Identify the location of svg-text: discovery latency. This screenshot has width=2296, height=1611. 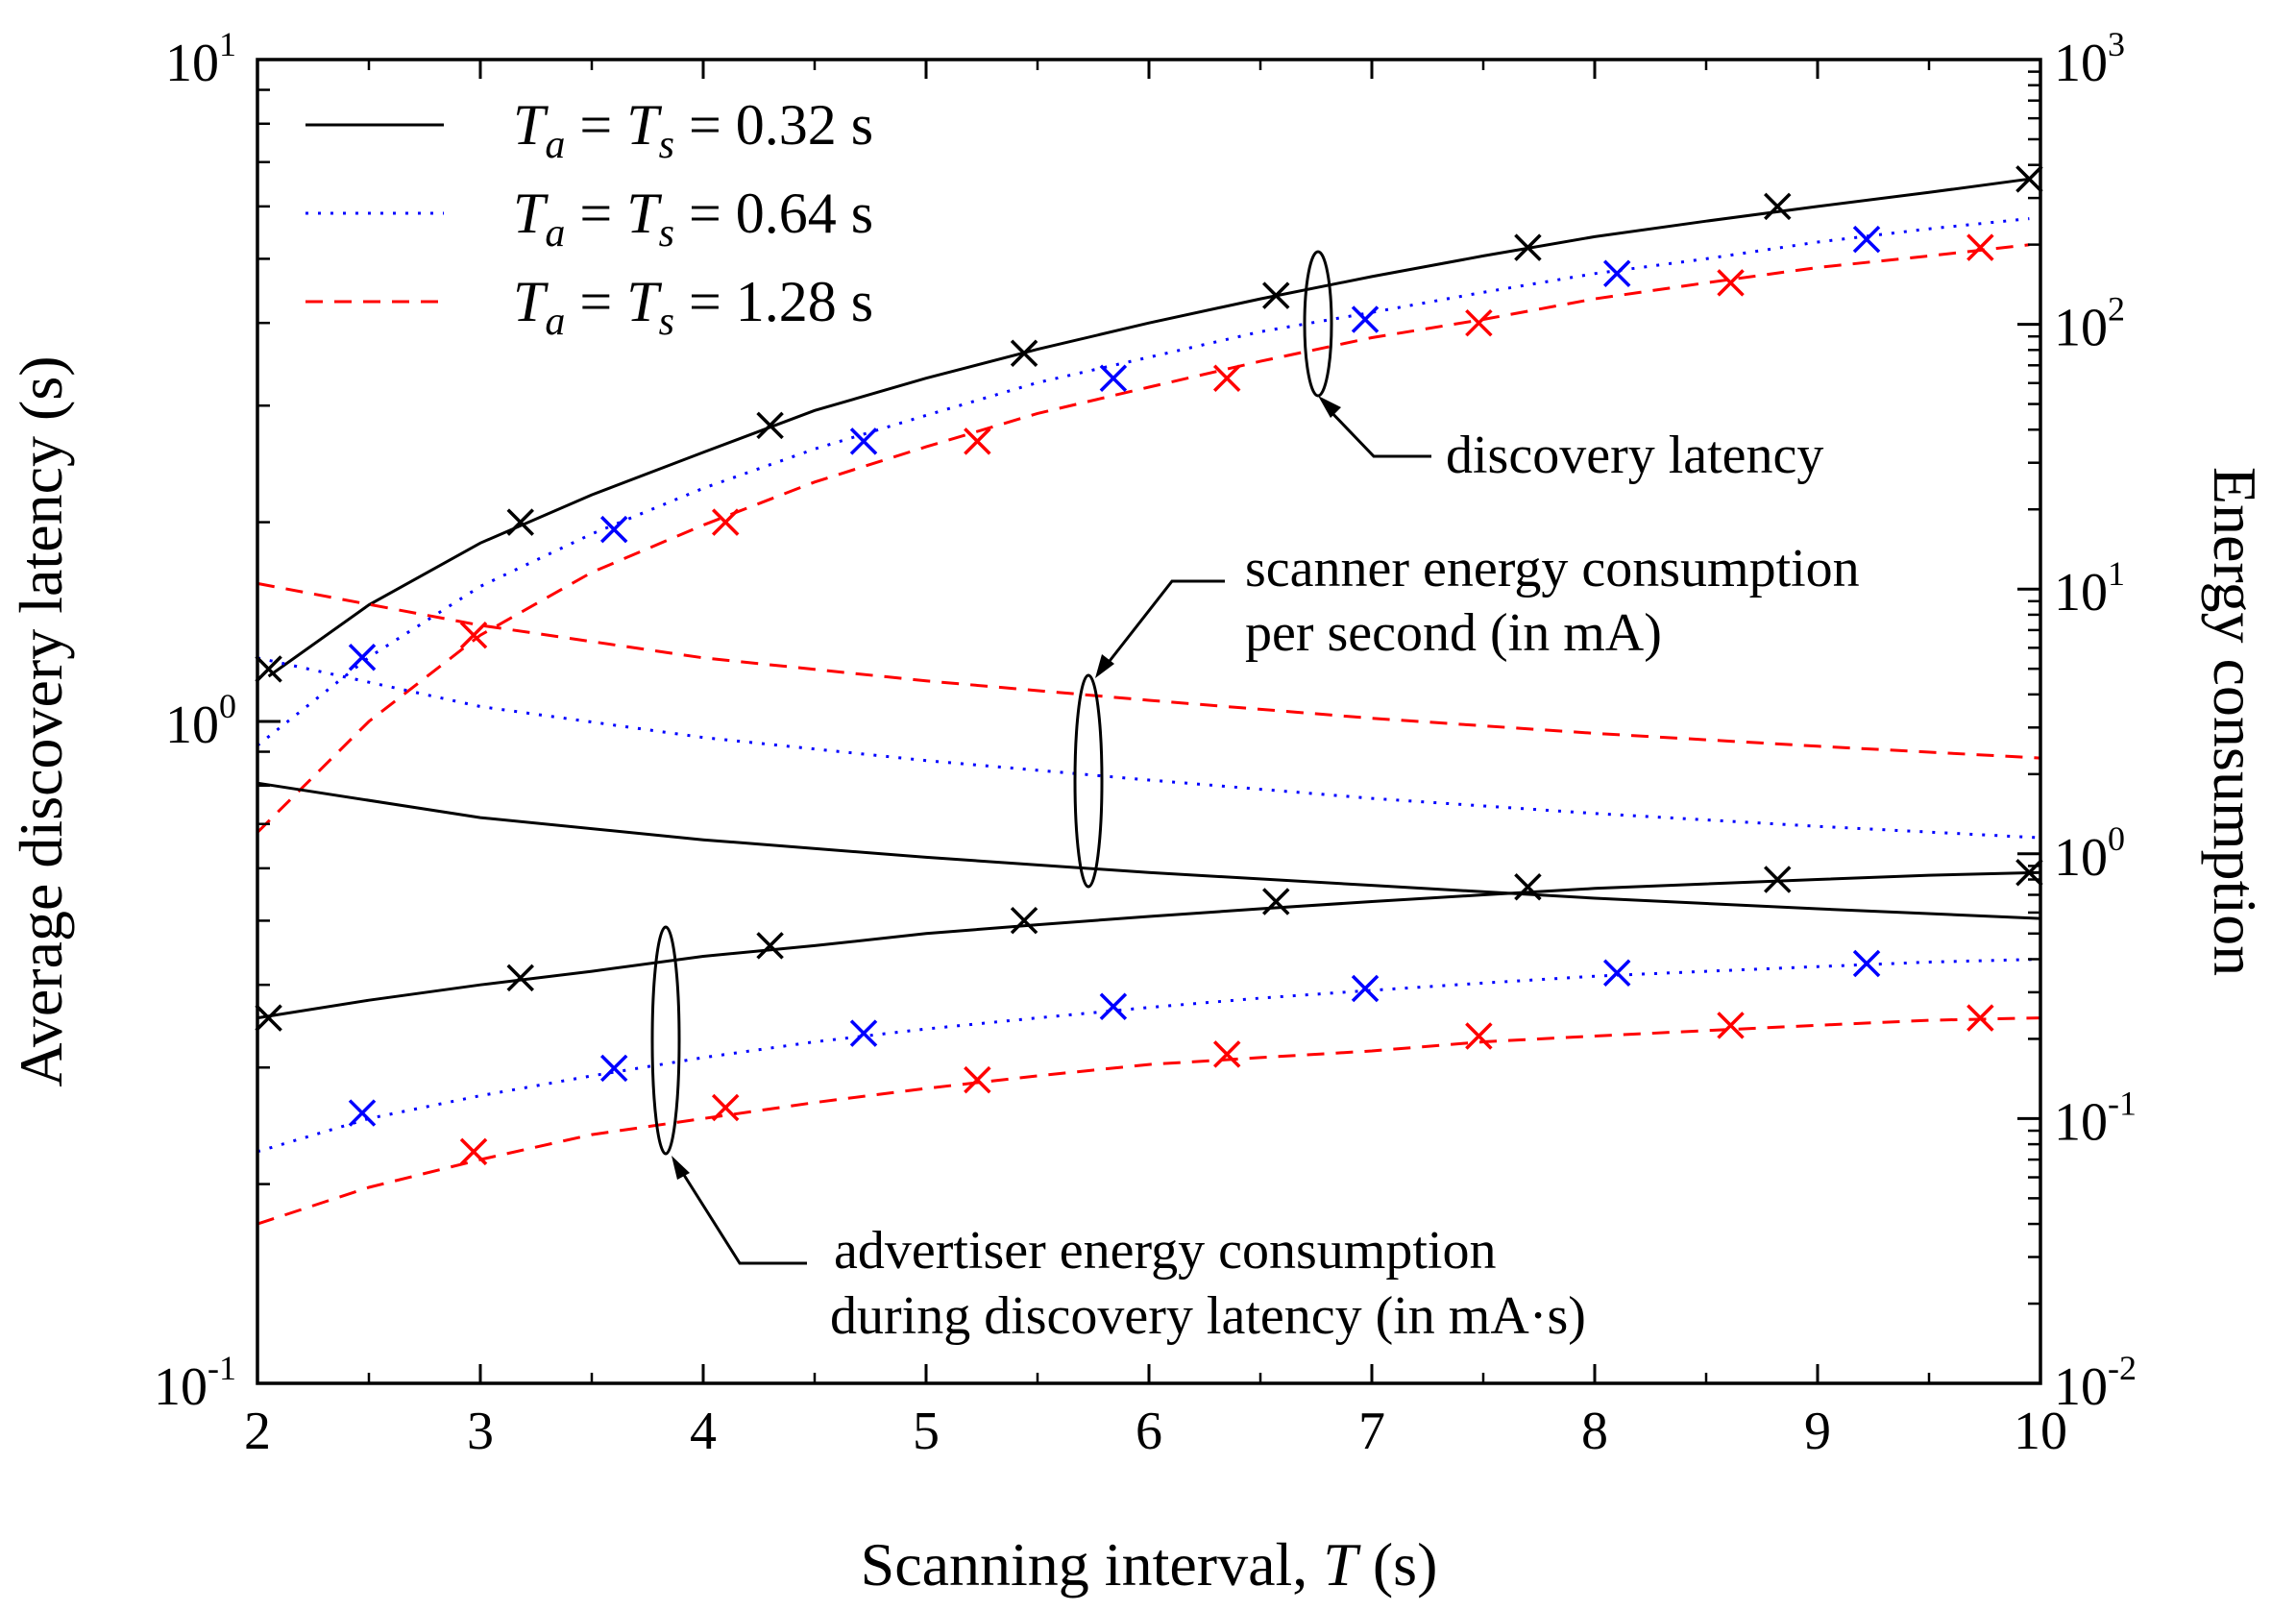
(1634, 455).